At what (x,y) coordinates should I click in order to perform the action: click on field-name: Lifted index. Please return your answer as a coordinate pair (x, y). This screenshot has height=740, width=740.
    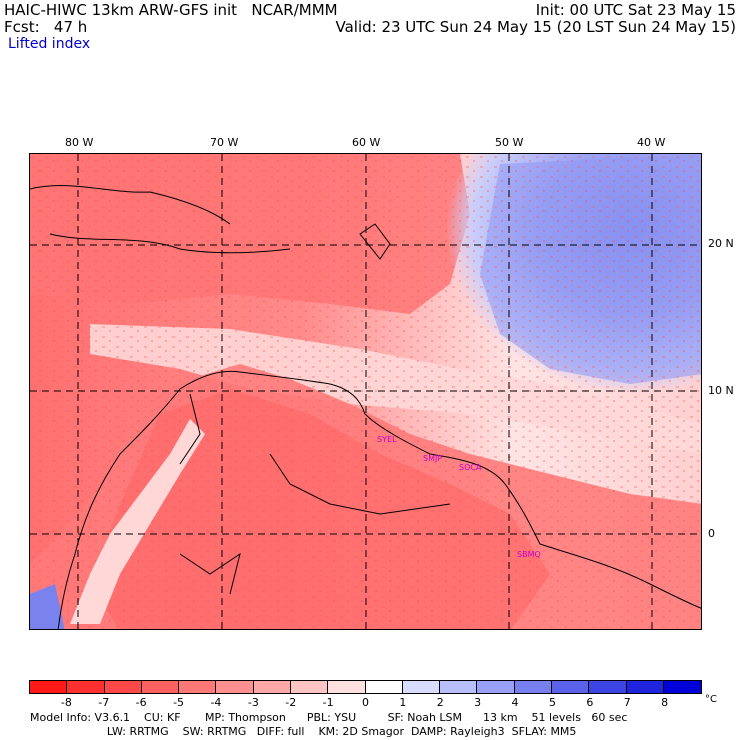
    Looking at the image, I should click on (49, 44).